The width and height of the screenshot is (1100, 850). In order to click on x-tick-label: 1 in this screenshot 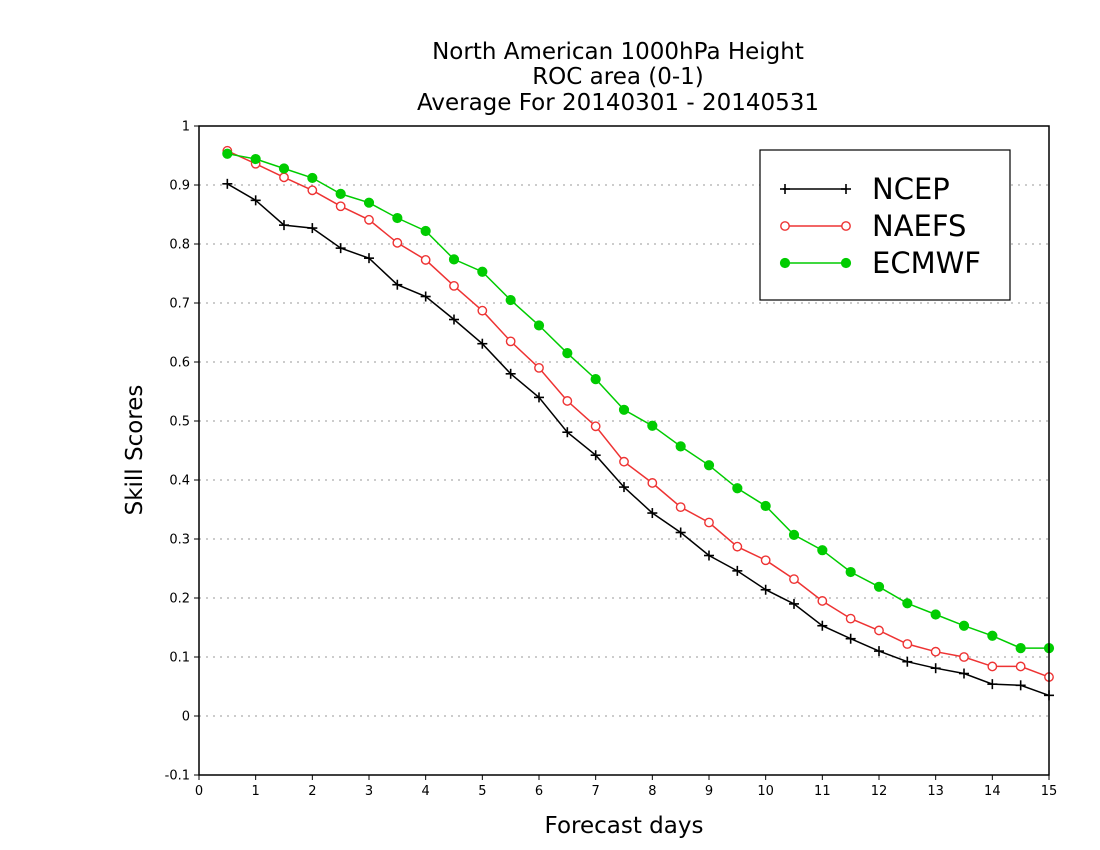, I will do `click(256, 791)`.